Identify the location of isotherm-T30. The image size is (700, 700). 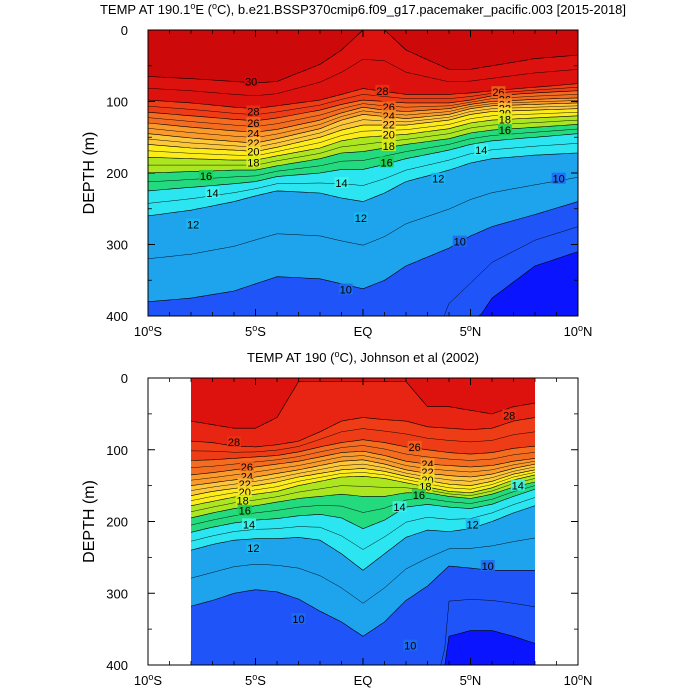
(363, 57).